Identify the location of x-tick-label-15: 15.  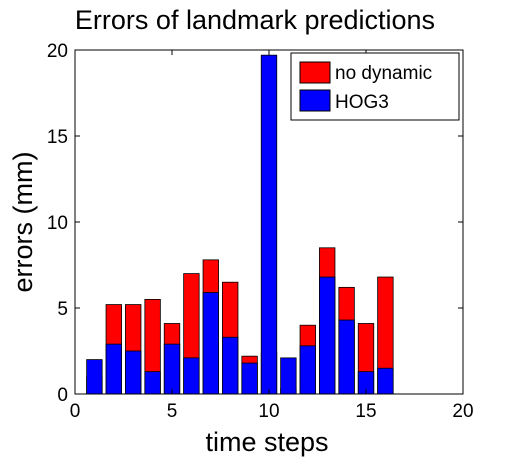
(365, 411).